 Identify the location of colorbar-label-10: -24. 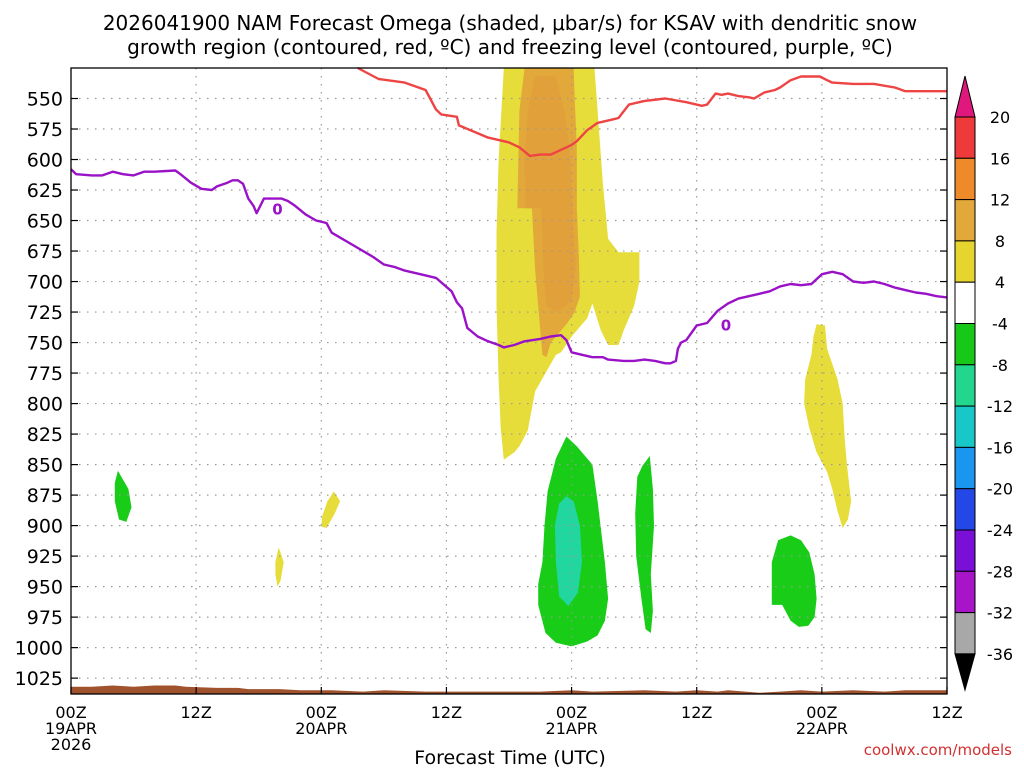
(1000, 530).